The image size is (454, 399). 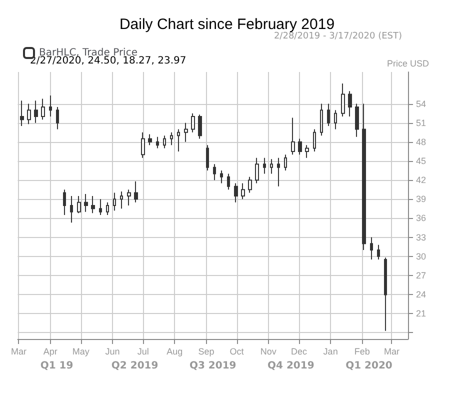 I want to click on y-tick-label: 36, so click(x=421, y=218).